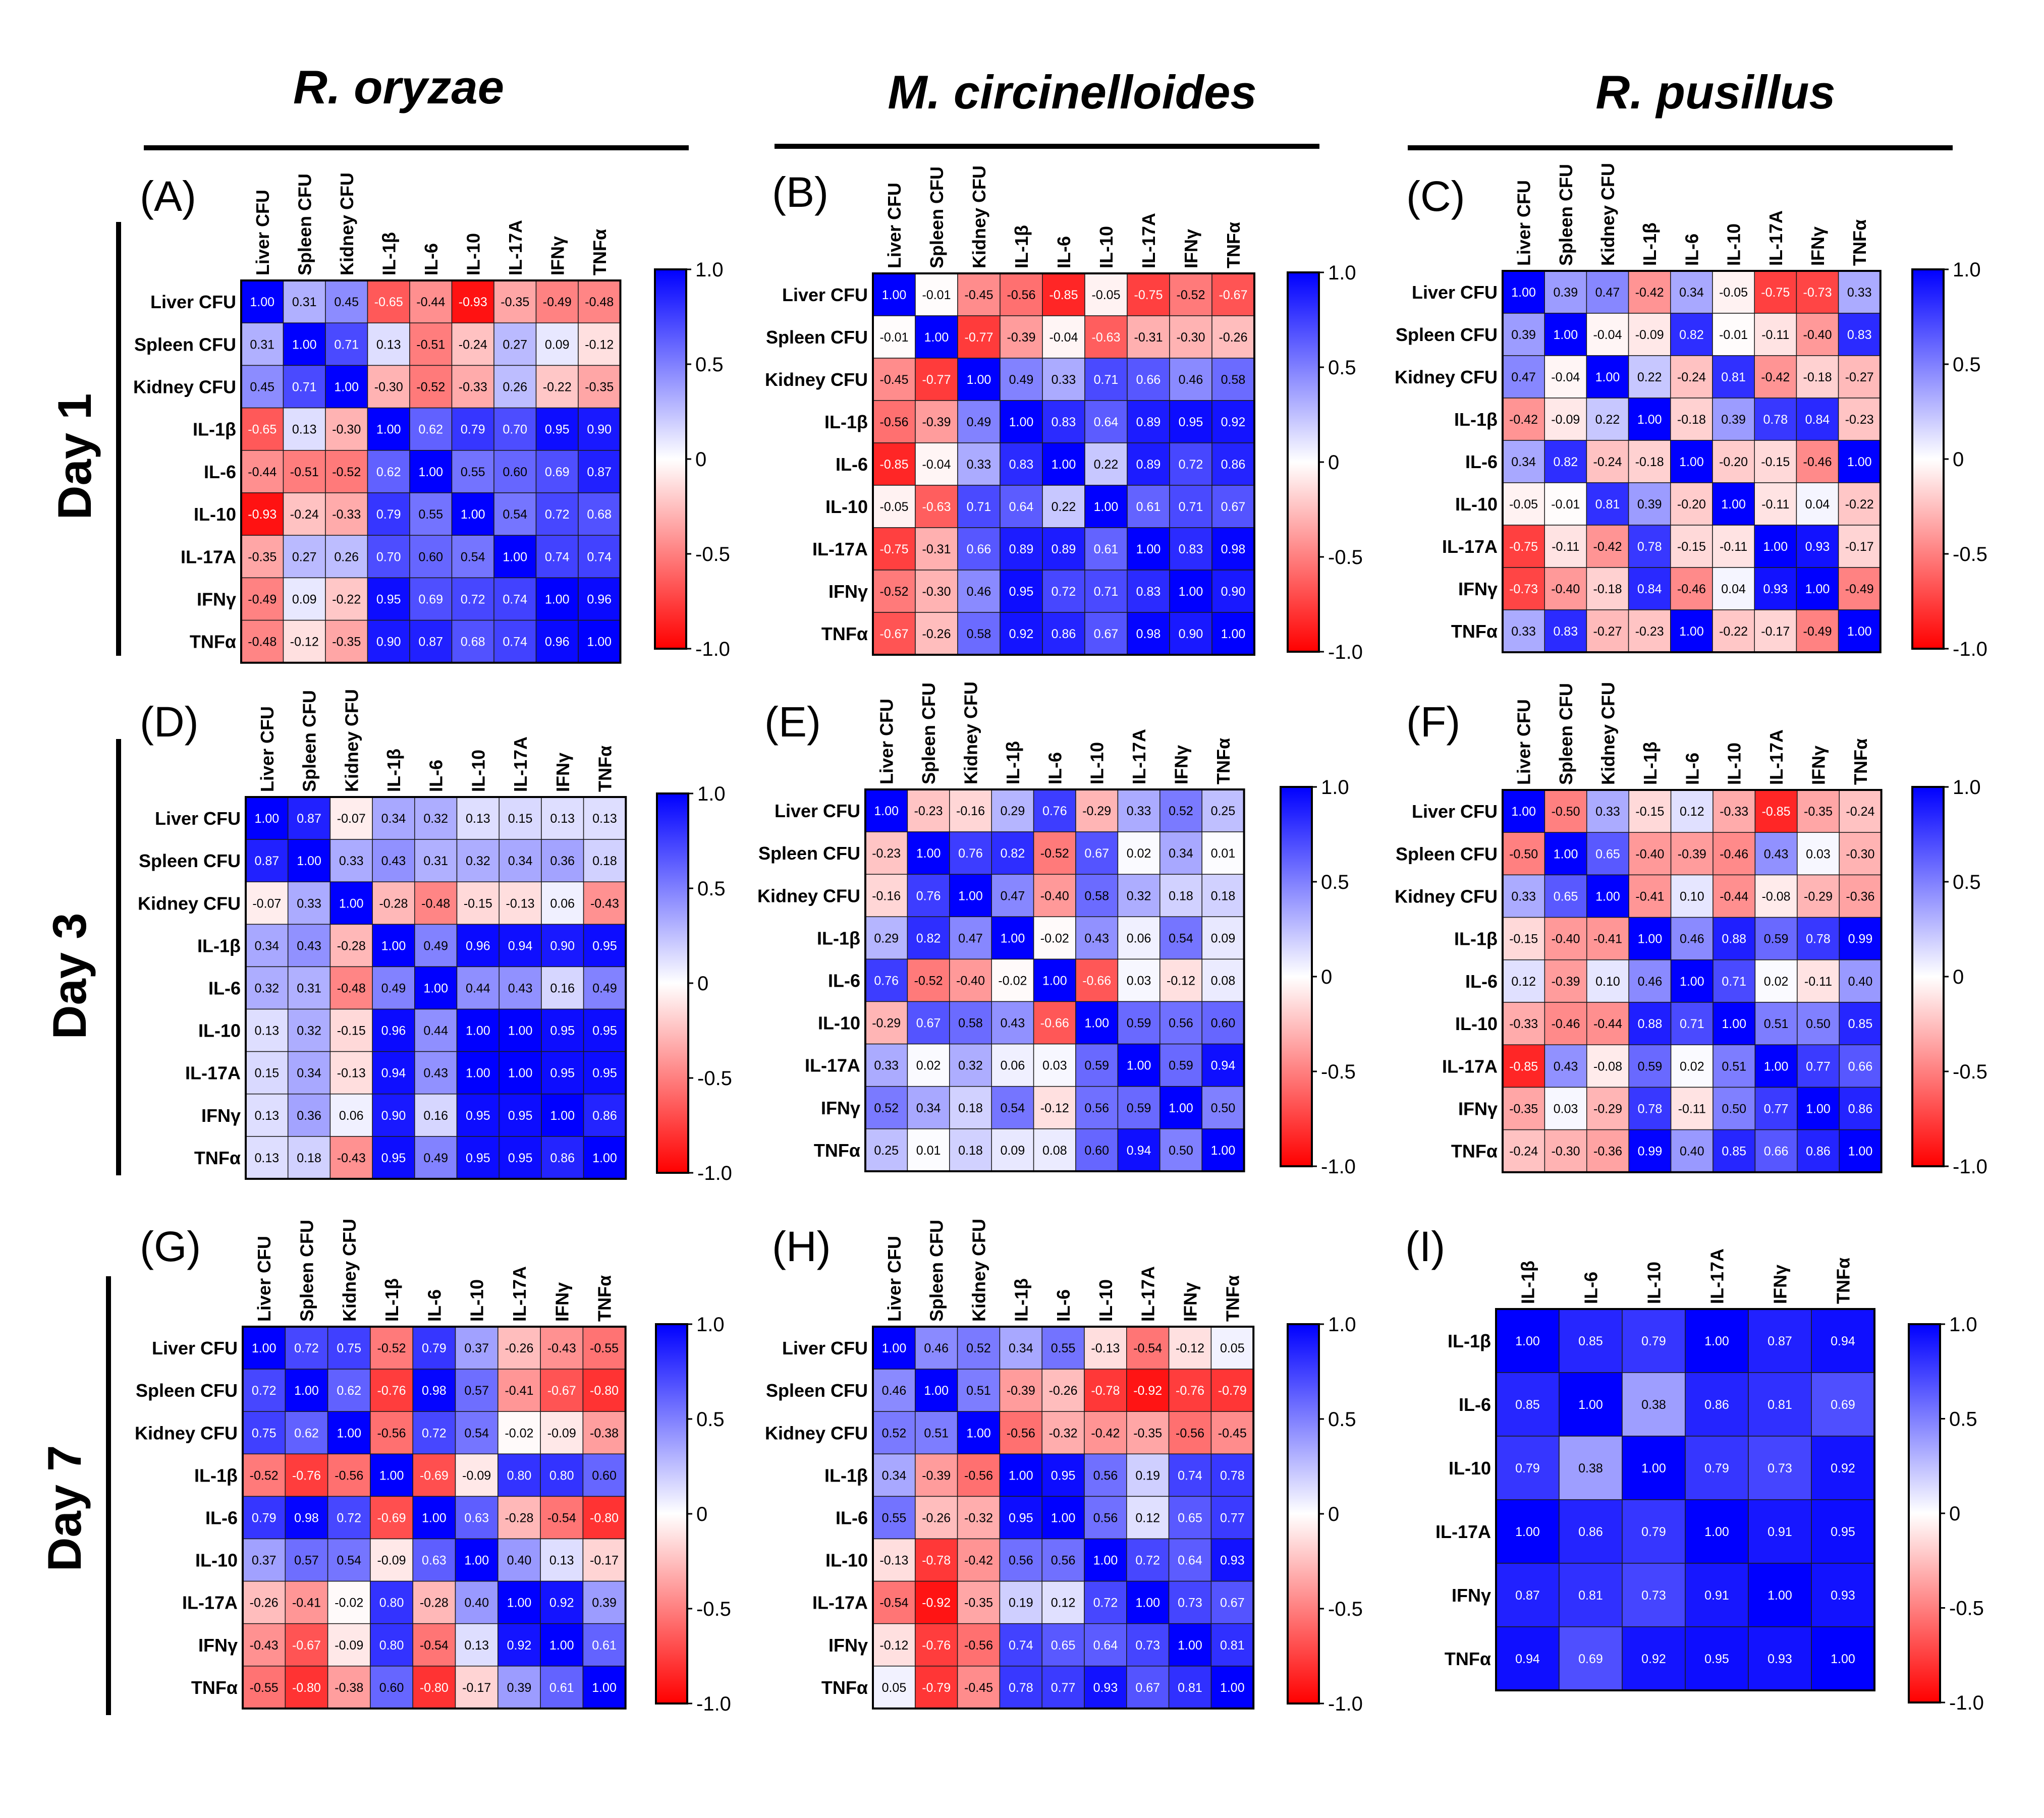 The width and height of the screenshot is (2044, 1818). Describe the element at coordinates (1223, 761) in the screenshot. I see `column-label-tnf: TNFα` at that location.